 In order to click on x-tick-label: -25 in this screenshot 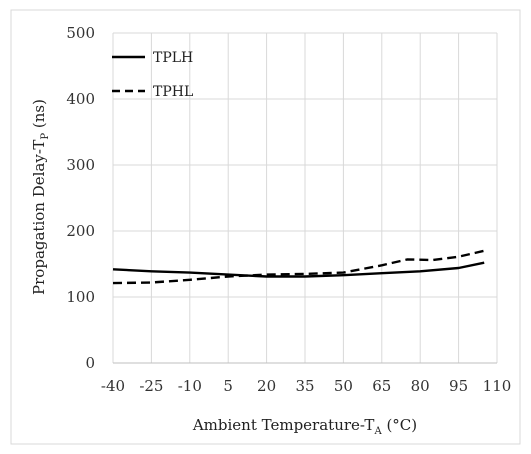, I will do `click(151, 386)`.